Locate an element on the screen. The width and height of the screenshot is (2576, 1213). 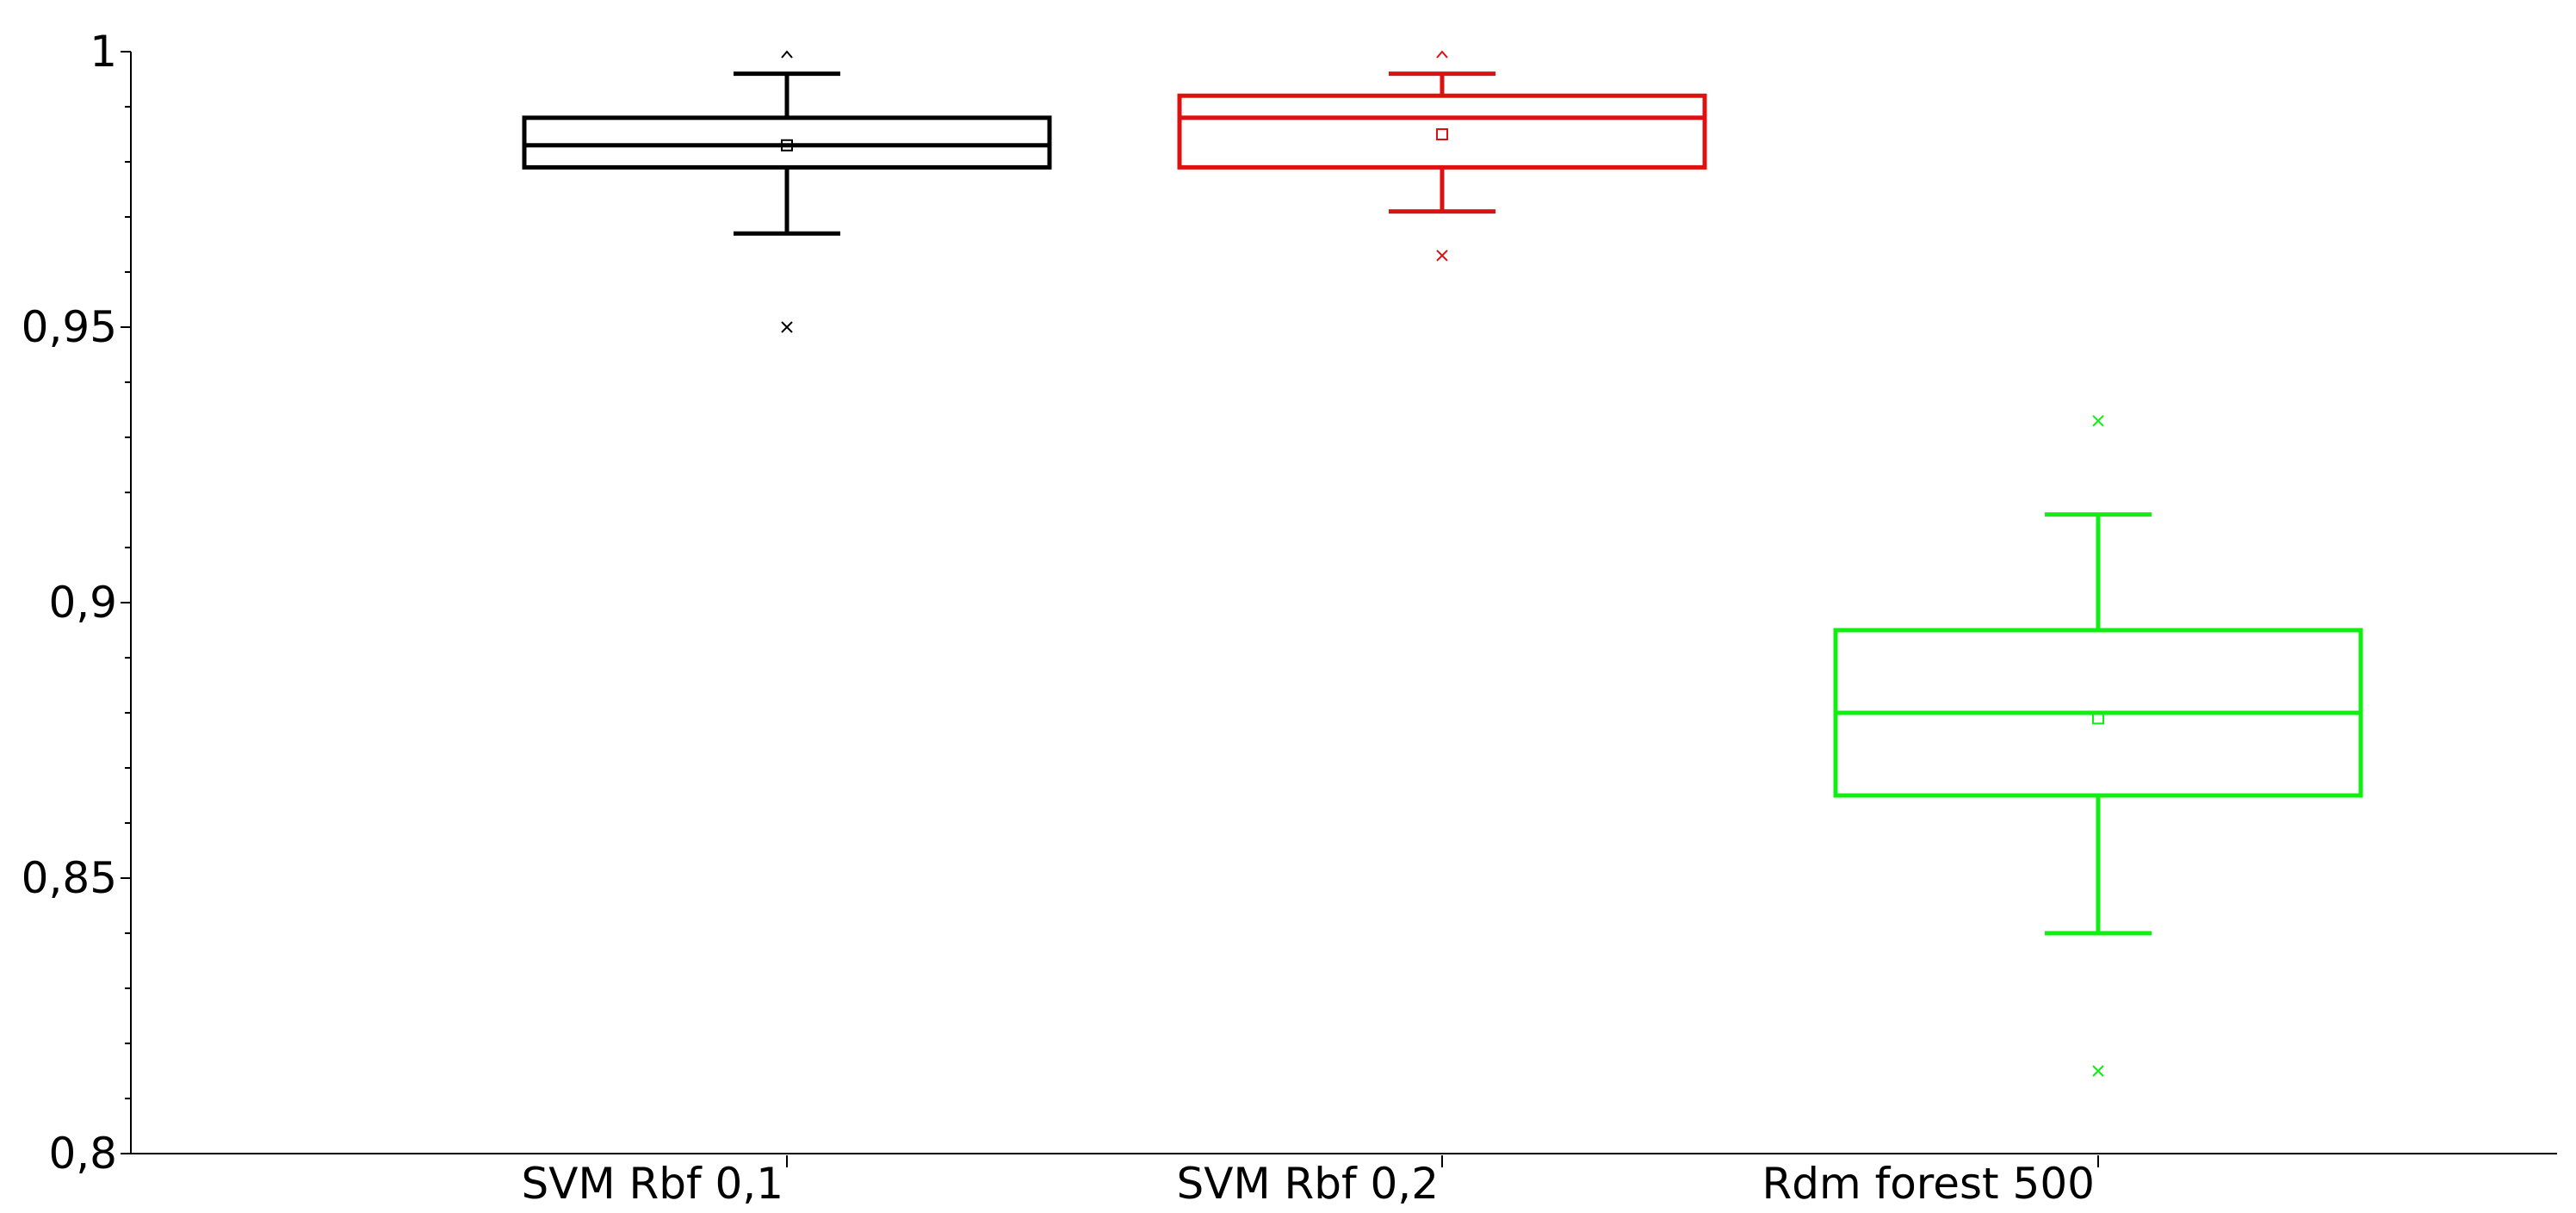
x-category-label: SVM Rbf 0,2 is located at coordinates (1308, 1184).